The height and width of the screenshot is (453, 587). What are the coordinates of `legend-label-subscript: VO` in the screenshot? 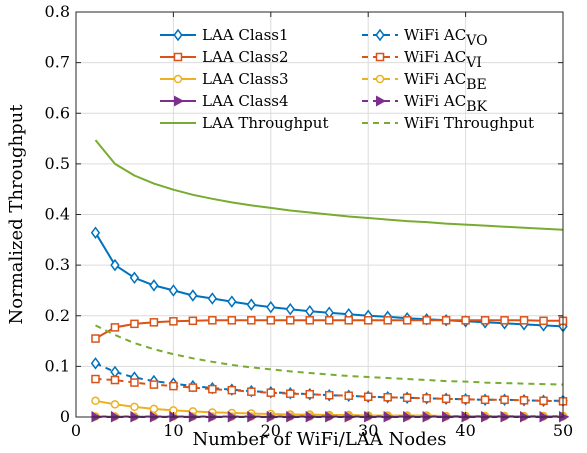 It's located at (476, 41).